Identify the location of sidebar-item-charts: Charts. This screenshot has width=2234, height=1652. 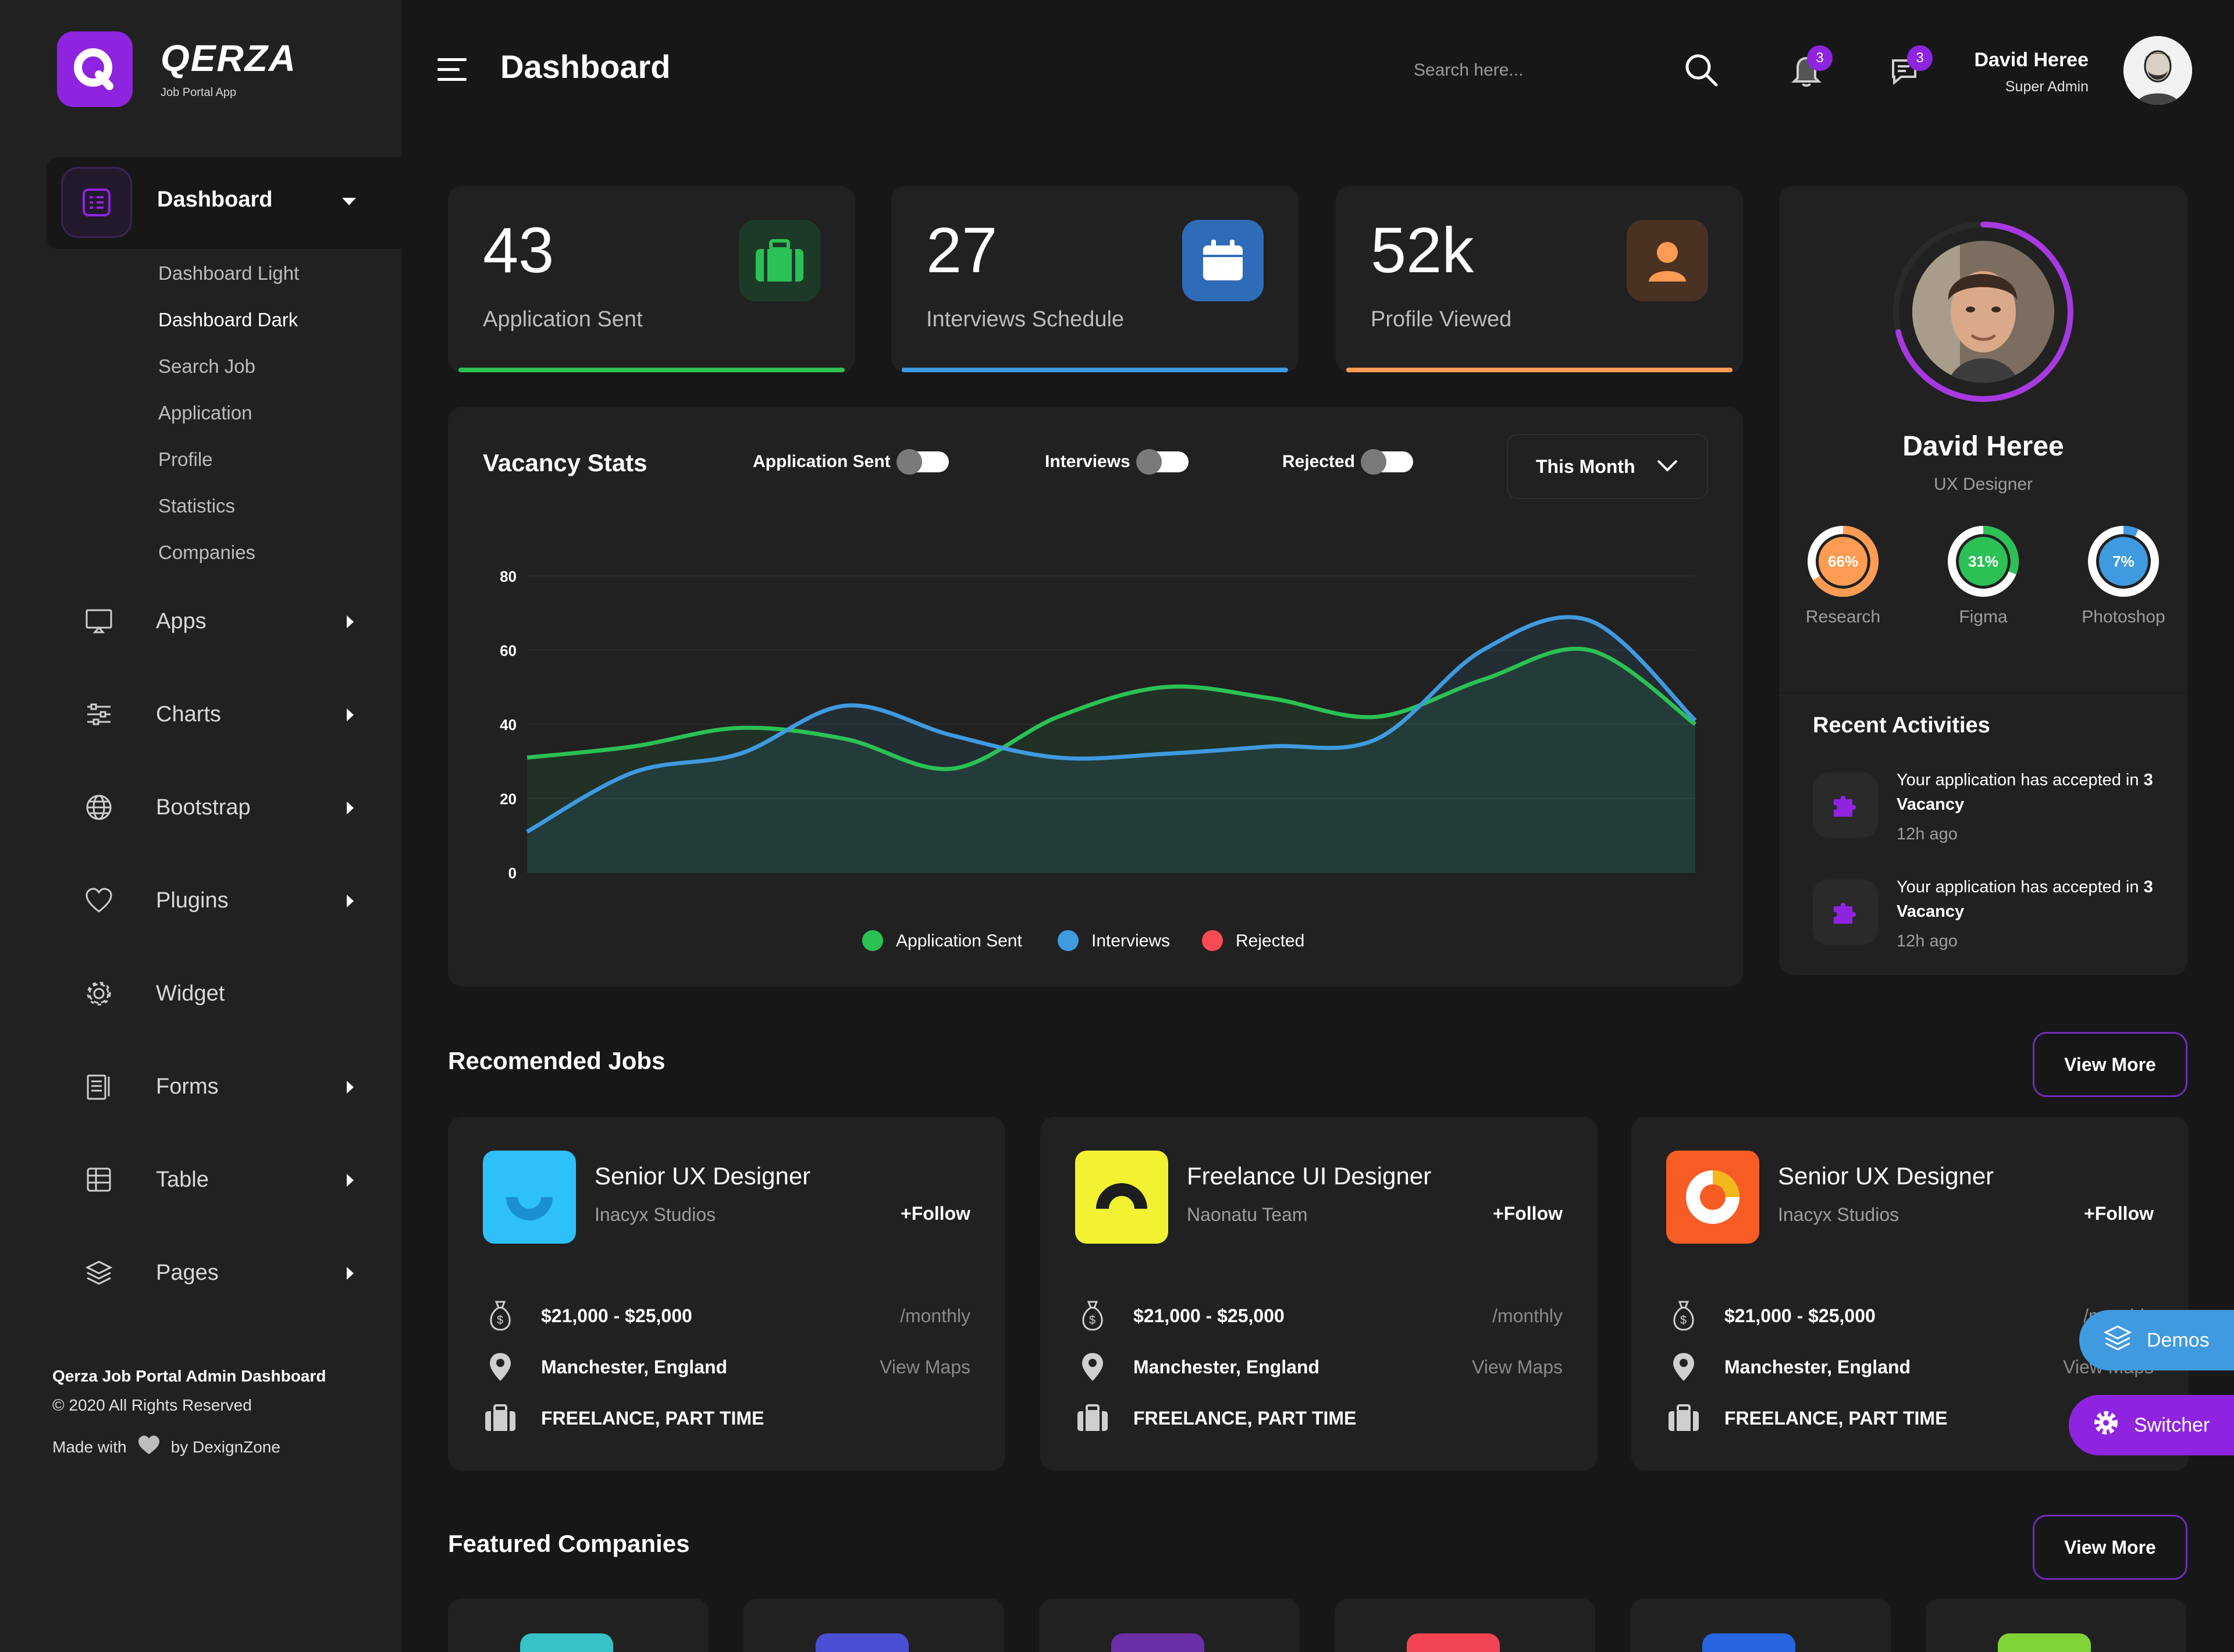
(224, 714).